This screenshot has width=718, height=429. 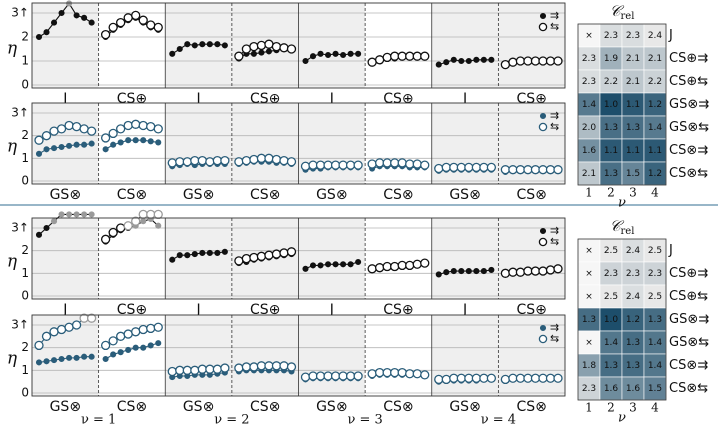 What do you see at coordinates (265, 407) in the screenshot?
I see `panel-label: CS⊗` at bounding box center [265, 407].